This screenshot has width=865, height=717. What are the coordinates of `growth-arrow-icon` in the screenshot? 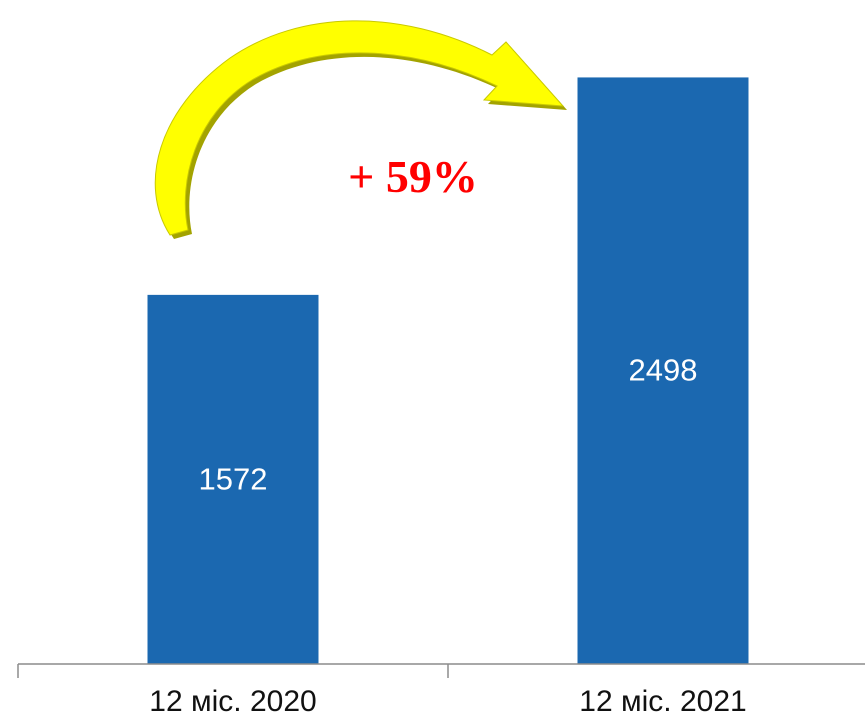 It's located at (360, 129).